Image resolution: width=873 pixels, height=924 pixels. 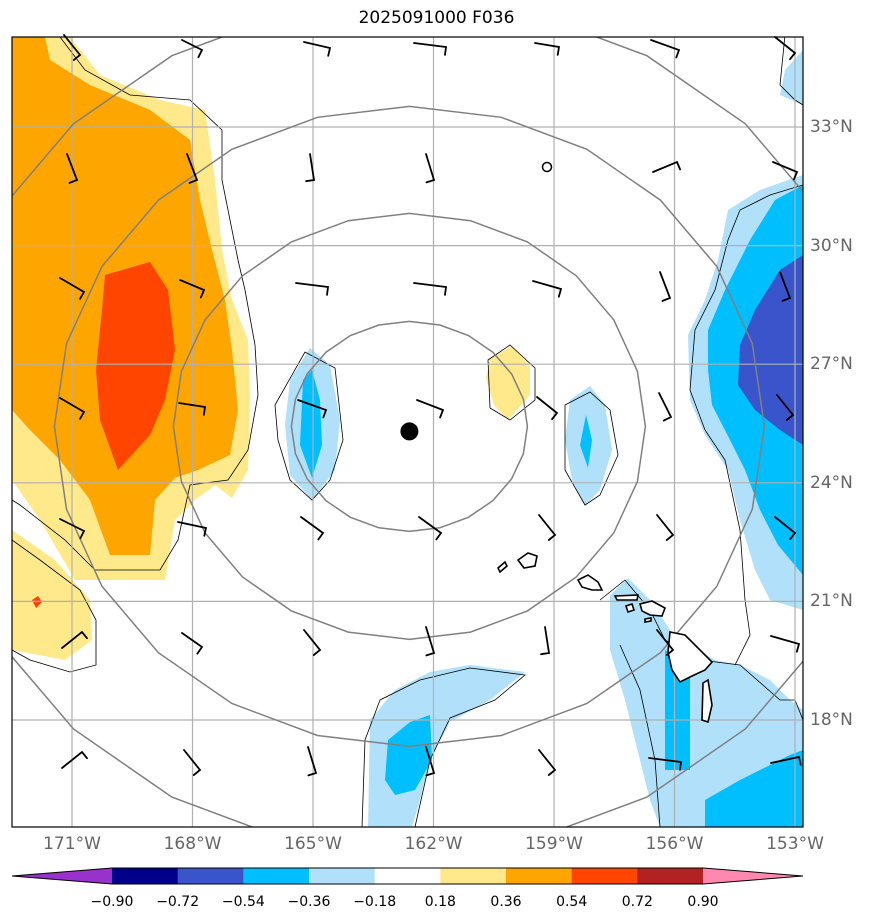 What do you see at coordinates (375, 902) in the screenshot?
I see `colorbar-tick-label-4: −0.18` at bounding box center [375, 902].